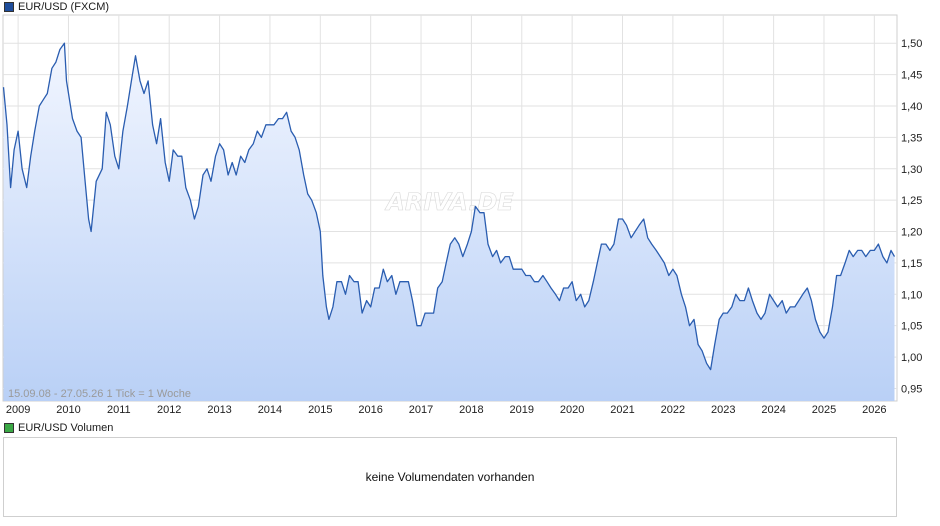 The height and width of the screenshot is (526, 940). I want to click on x-tick-label: 2014, so click(270, 410).